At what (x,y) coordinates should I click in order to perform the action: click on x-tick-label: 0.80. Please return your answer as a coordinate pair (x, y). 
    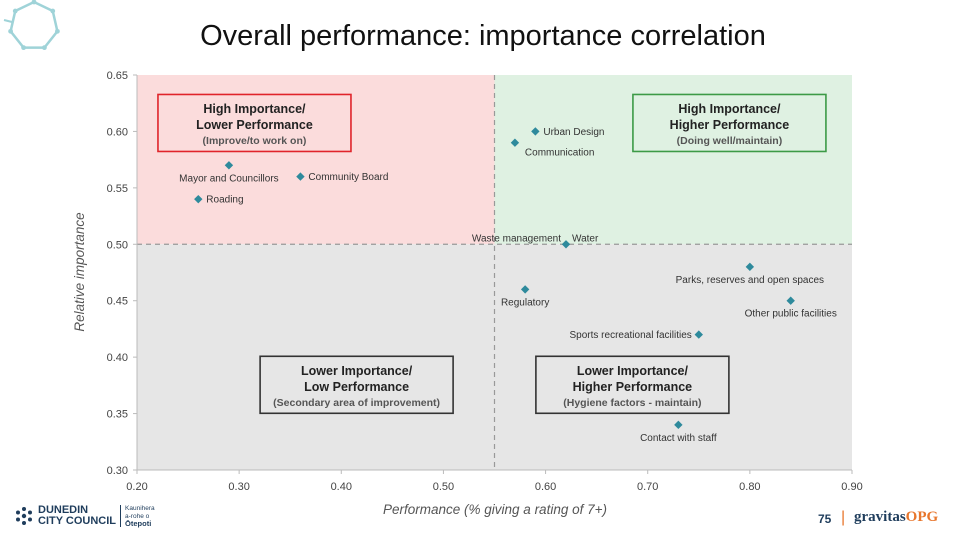
    Looking at the image, I should click on (749, 487).